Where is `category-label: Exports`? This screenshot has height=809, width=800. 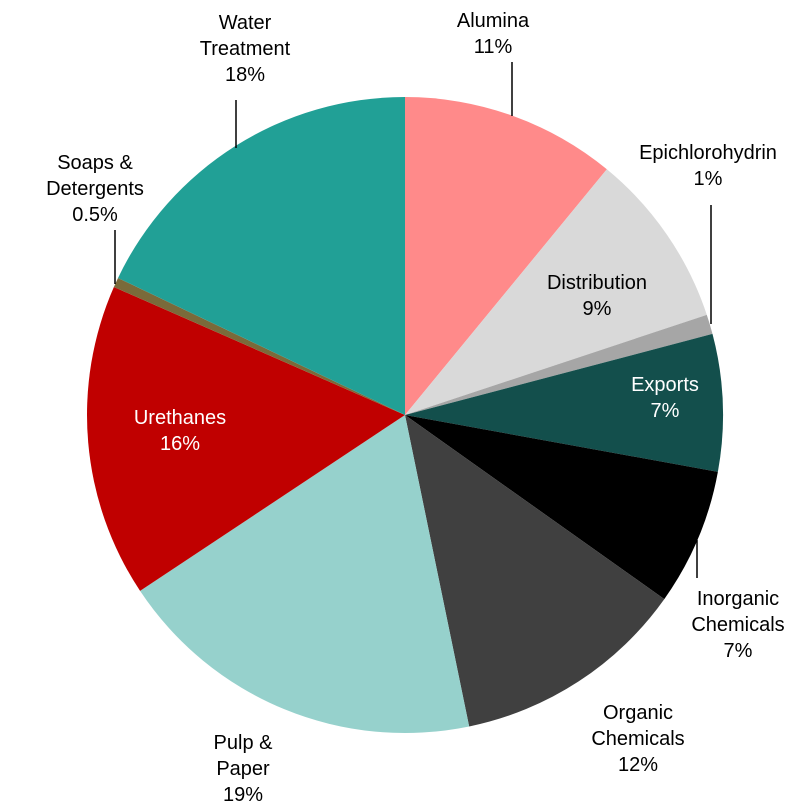 category-label: Exports is located at coordinates (665, 385).